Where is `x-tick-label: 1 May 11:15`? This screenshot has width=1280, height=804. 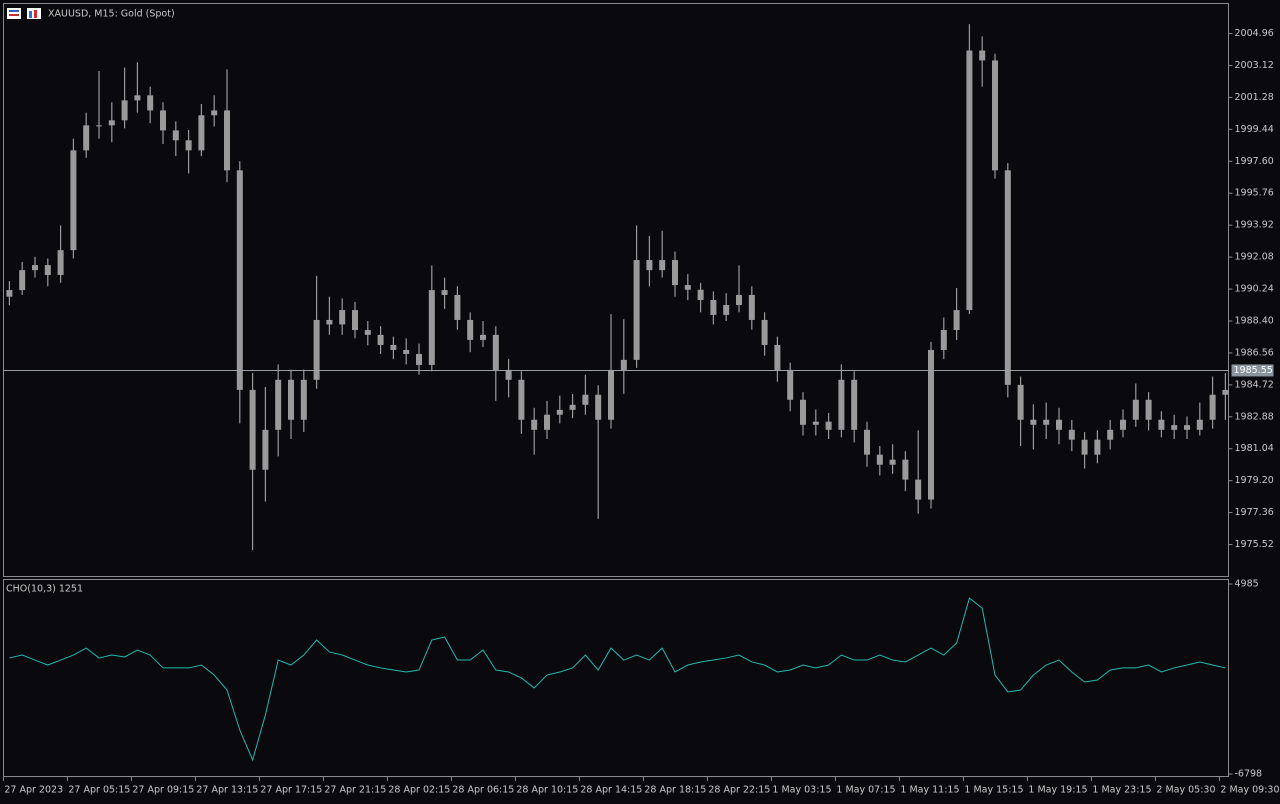 x-tick-label: 1 May 11:15 is located at coordinates (929, 790).